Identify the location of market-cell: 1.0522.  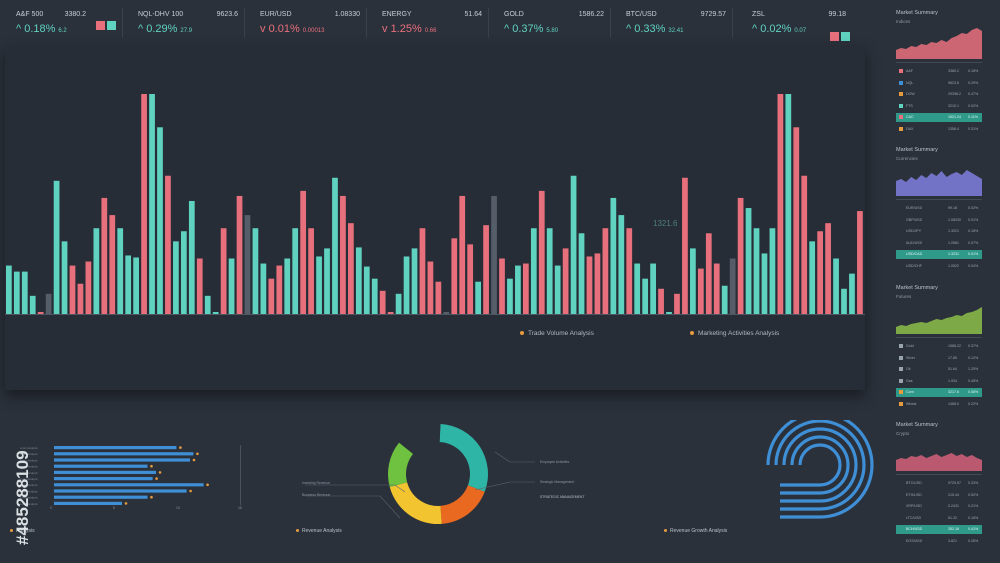
(953, 265).